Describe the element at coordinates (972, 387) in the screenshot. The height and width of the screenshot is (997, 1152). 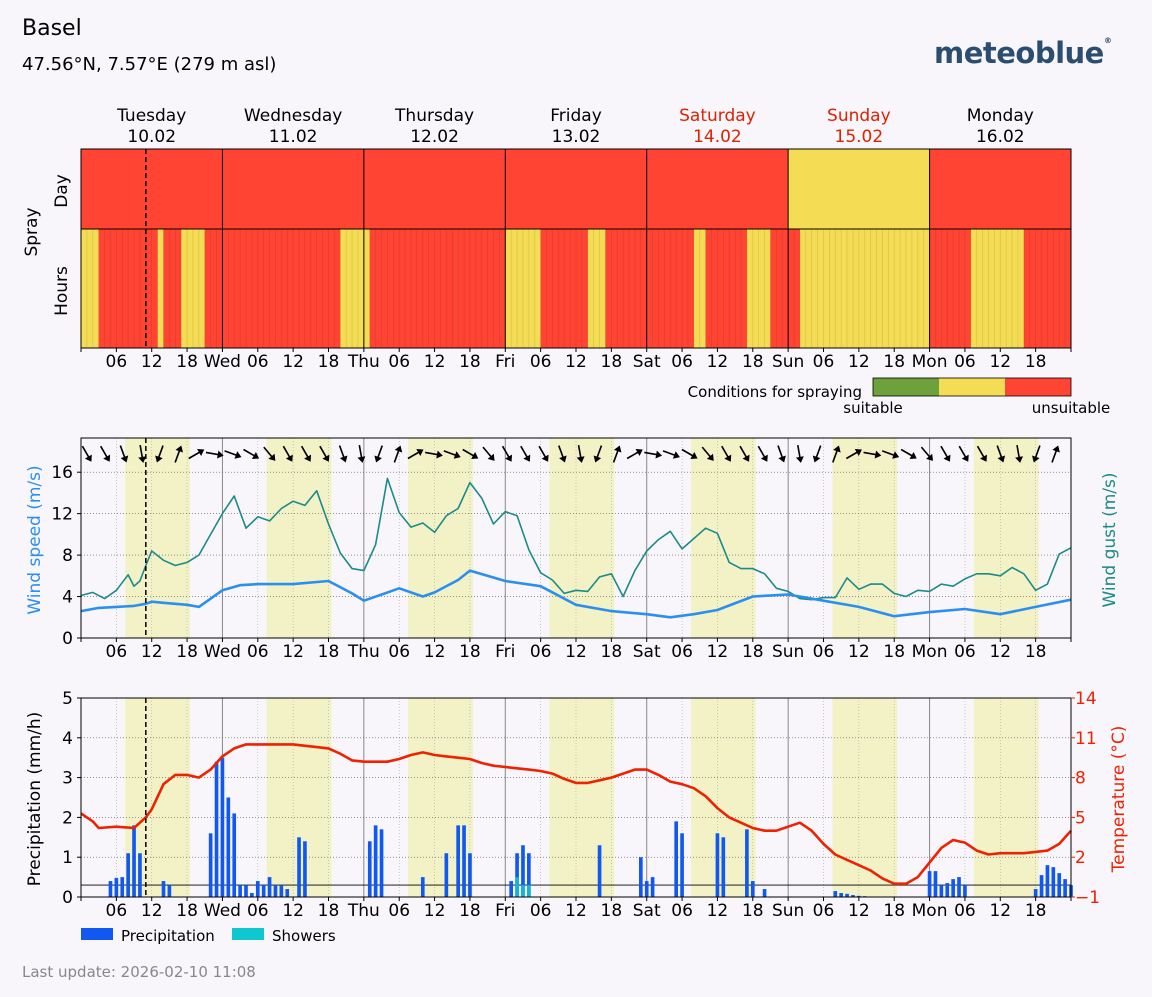
I see `spray-legend-swatch` at that location.